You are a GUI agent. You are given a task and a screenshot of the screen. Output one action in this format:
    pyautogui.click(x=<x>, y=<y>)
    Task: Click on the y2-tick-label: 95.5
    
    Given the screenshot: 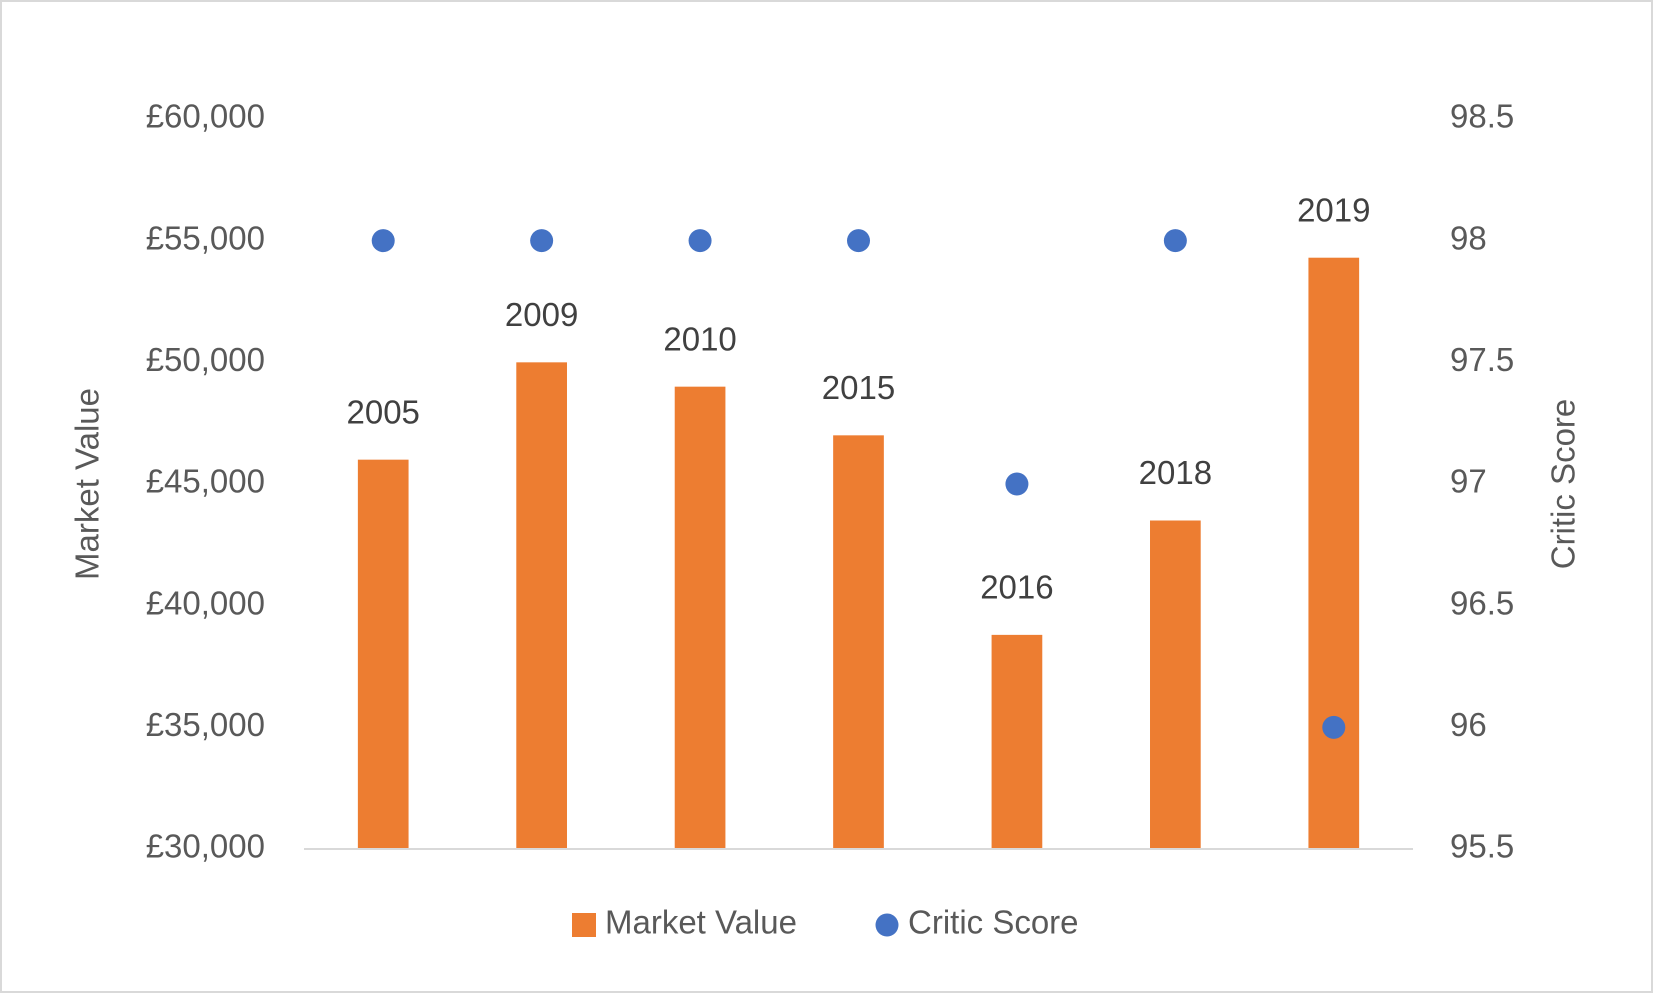 What is the action you would take?
    pyautogui.click(x=1482, y=846)
    